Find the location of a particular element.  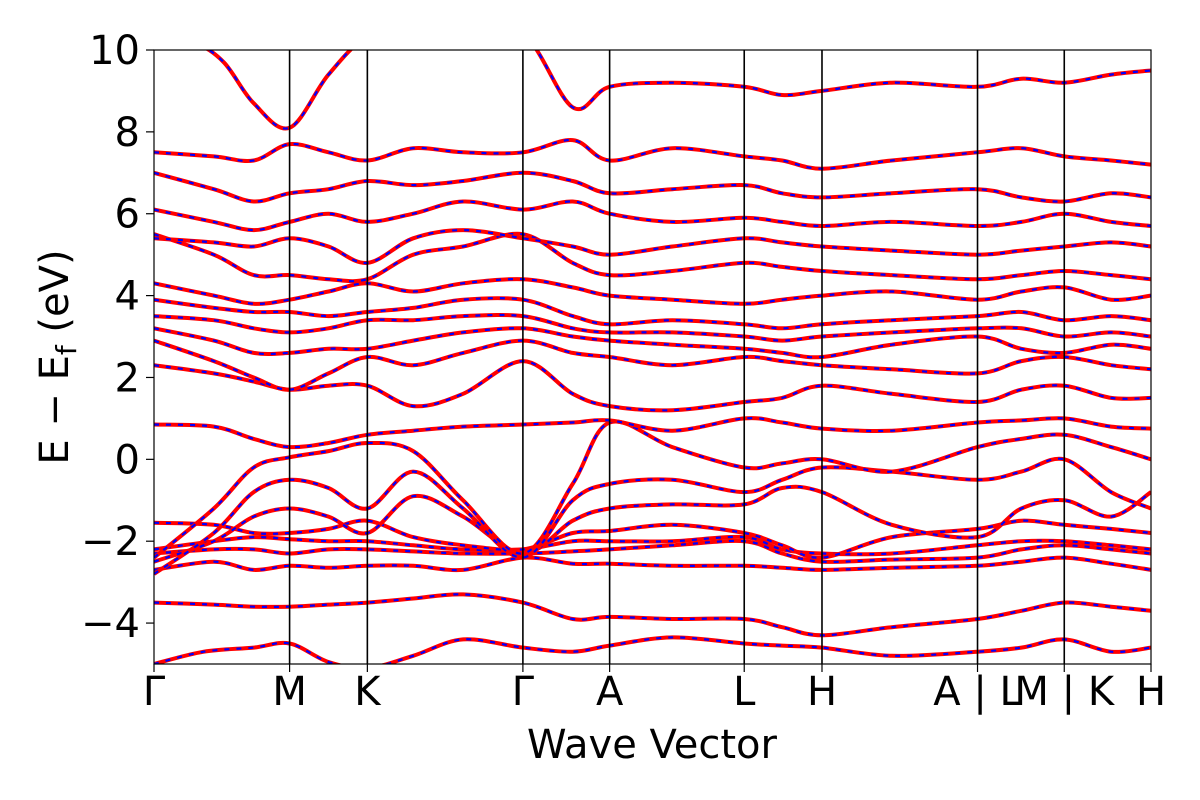

y-axis-title-main: E − E is located at coordinates (55, 410).